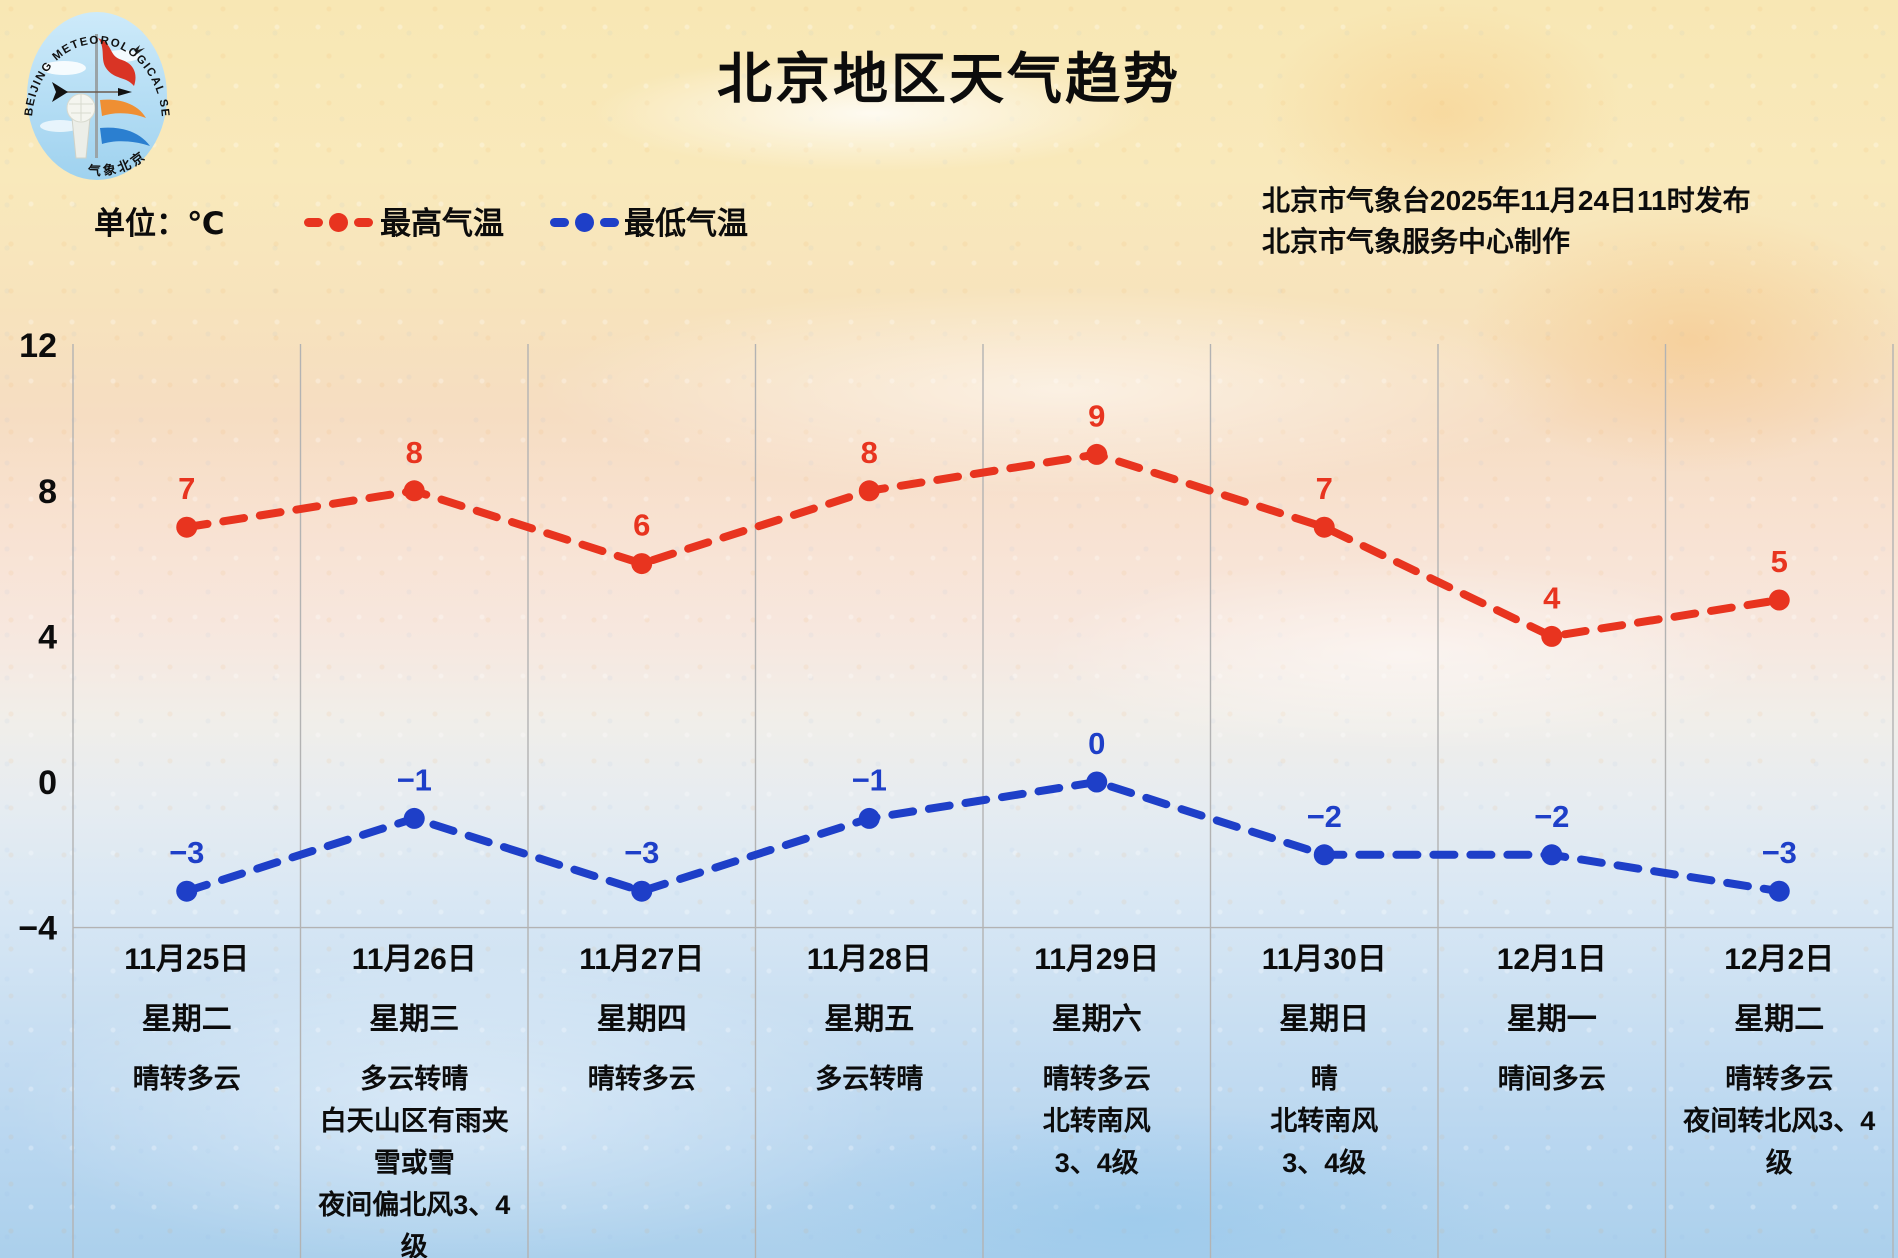 This screenshot has width=1898, height=1258. I want to click on legend-label-max-temp: 最高气温, so click(442, 223).